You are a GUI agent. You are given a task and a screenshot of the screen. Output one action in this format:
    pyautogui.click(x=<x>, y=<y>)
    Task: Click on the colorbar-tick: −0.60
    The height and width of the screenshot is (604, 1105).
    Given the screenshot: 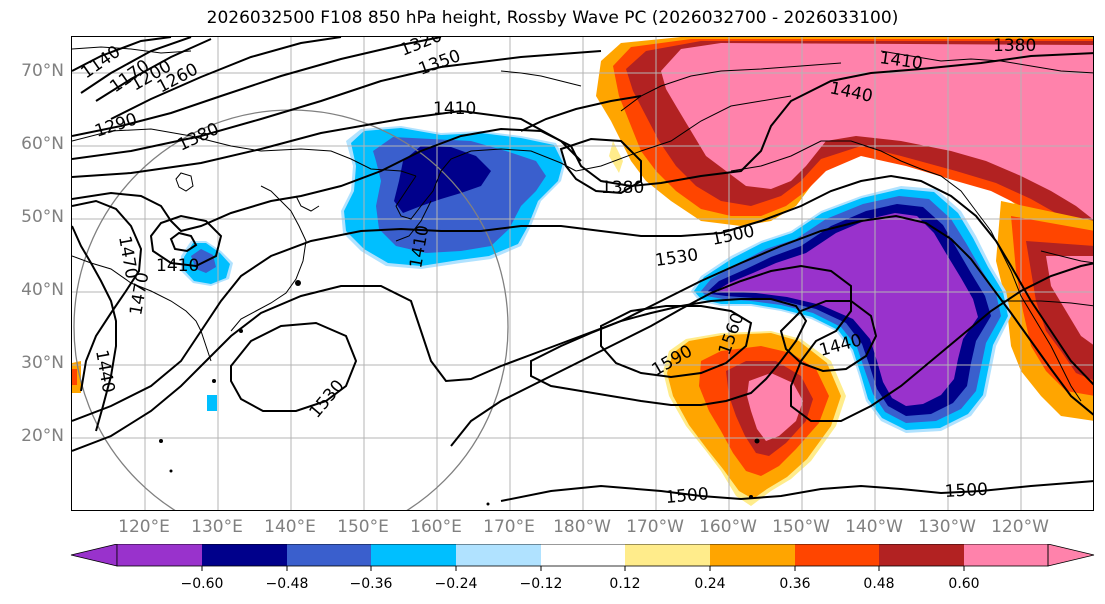 What is the action you would take?
    pyautogui.click(x=202, y=584)
    